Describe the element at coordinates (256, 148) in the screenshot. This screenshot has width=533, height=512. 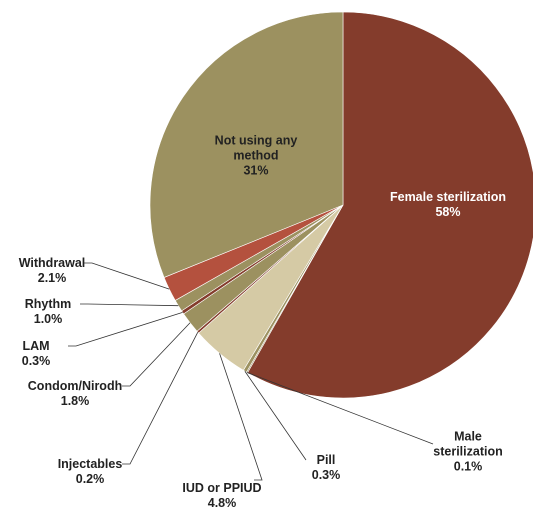
I see `slice-name: Not using any method` at that location.